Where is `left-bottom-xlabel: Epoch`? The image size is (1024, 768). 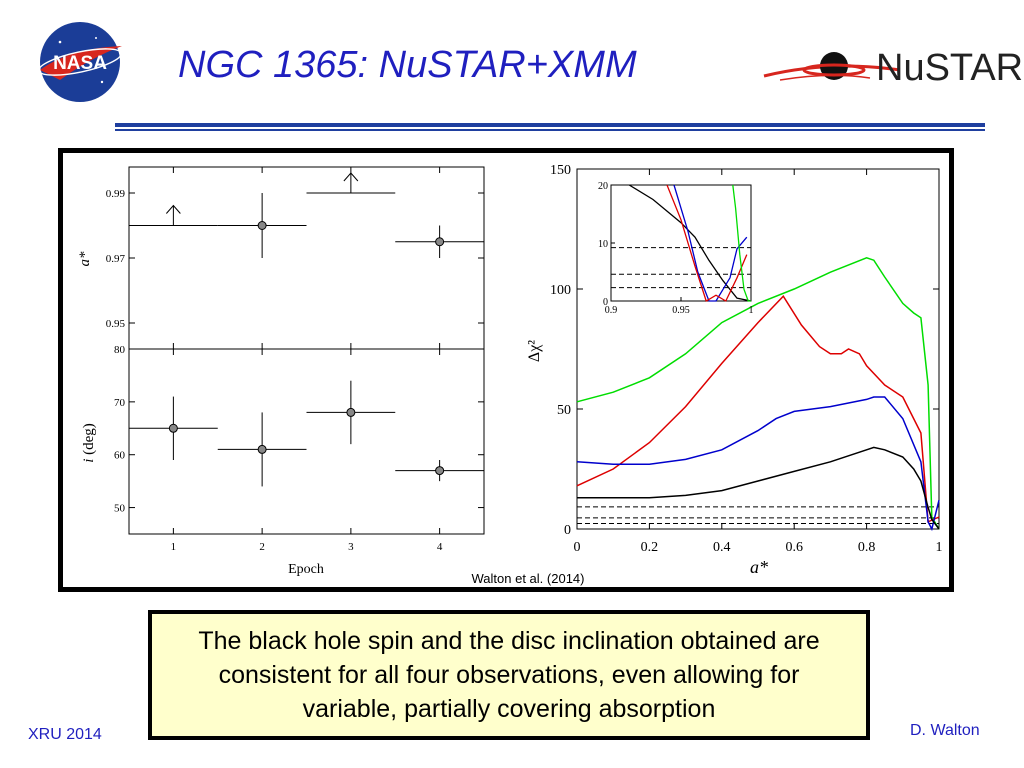 left-bottom-xlabel: Epoch is located at coordinates (306, 569).